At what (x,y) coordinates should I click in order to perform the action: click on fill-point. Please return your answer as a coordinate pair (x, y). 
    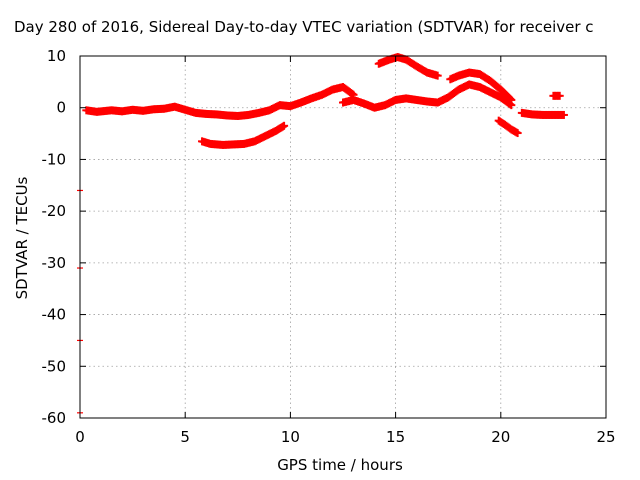
    Looking at the image, I should click on (510, 98).